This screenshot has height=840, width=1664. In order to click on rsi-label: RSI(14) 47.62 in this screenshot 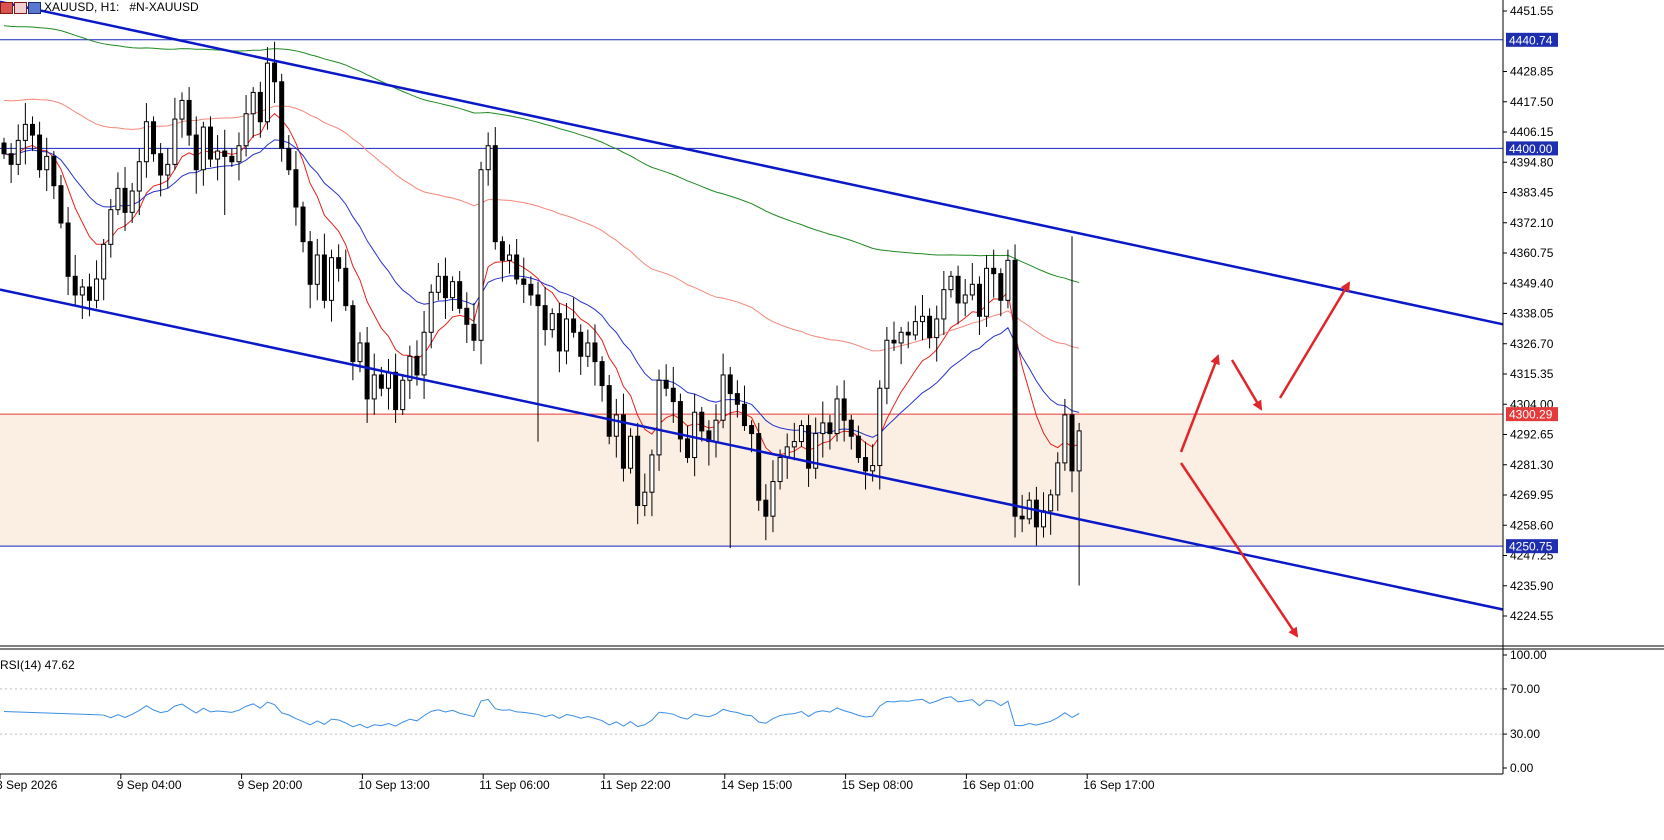, I will do `click(37, 665)`.